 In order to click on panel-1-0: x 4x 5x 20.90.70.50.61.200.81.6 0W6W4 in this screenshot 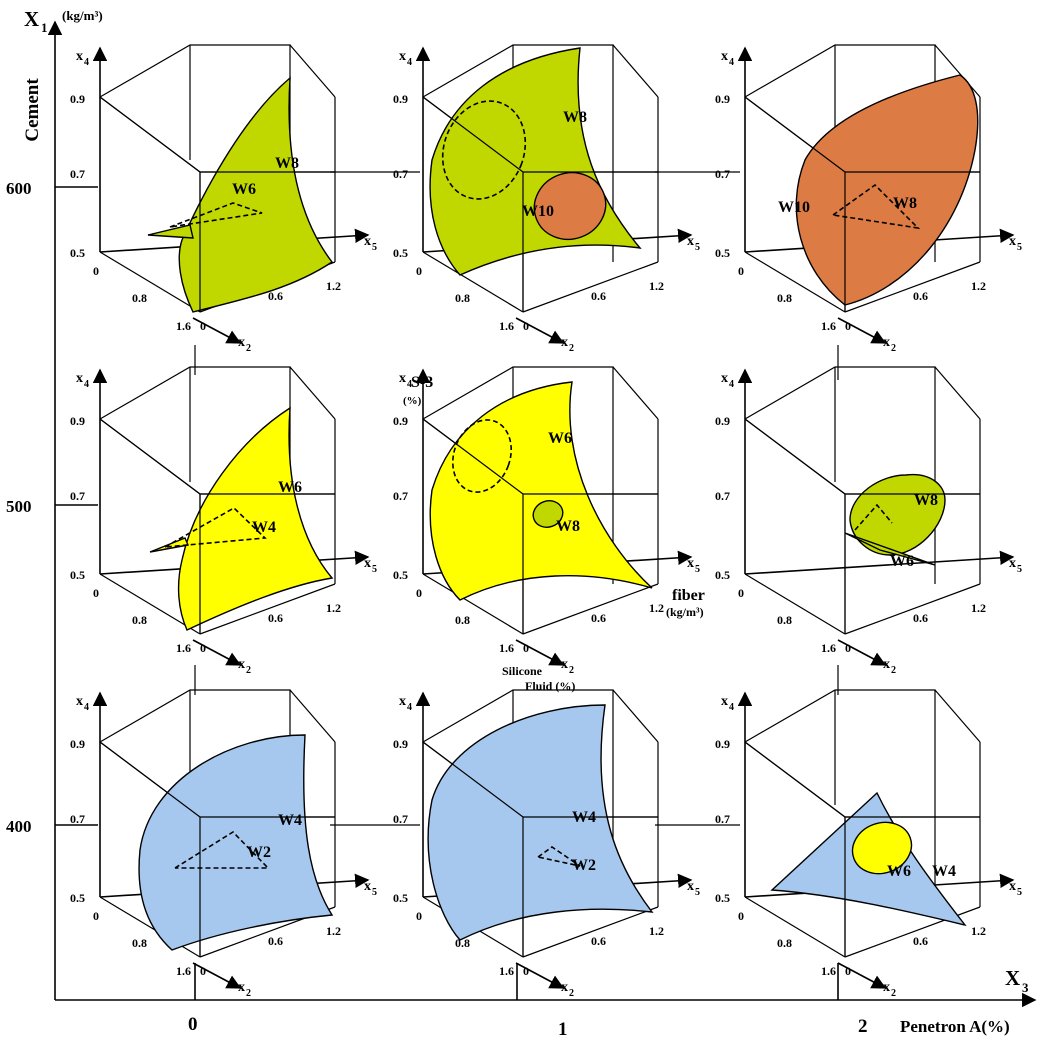, I will do `click(223, 521)`.